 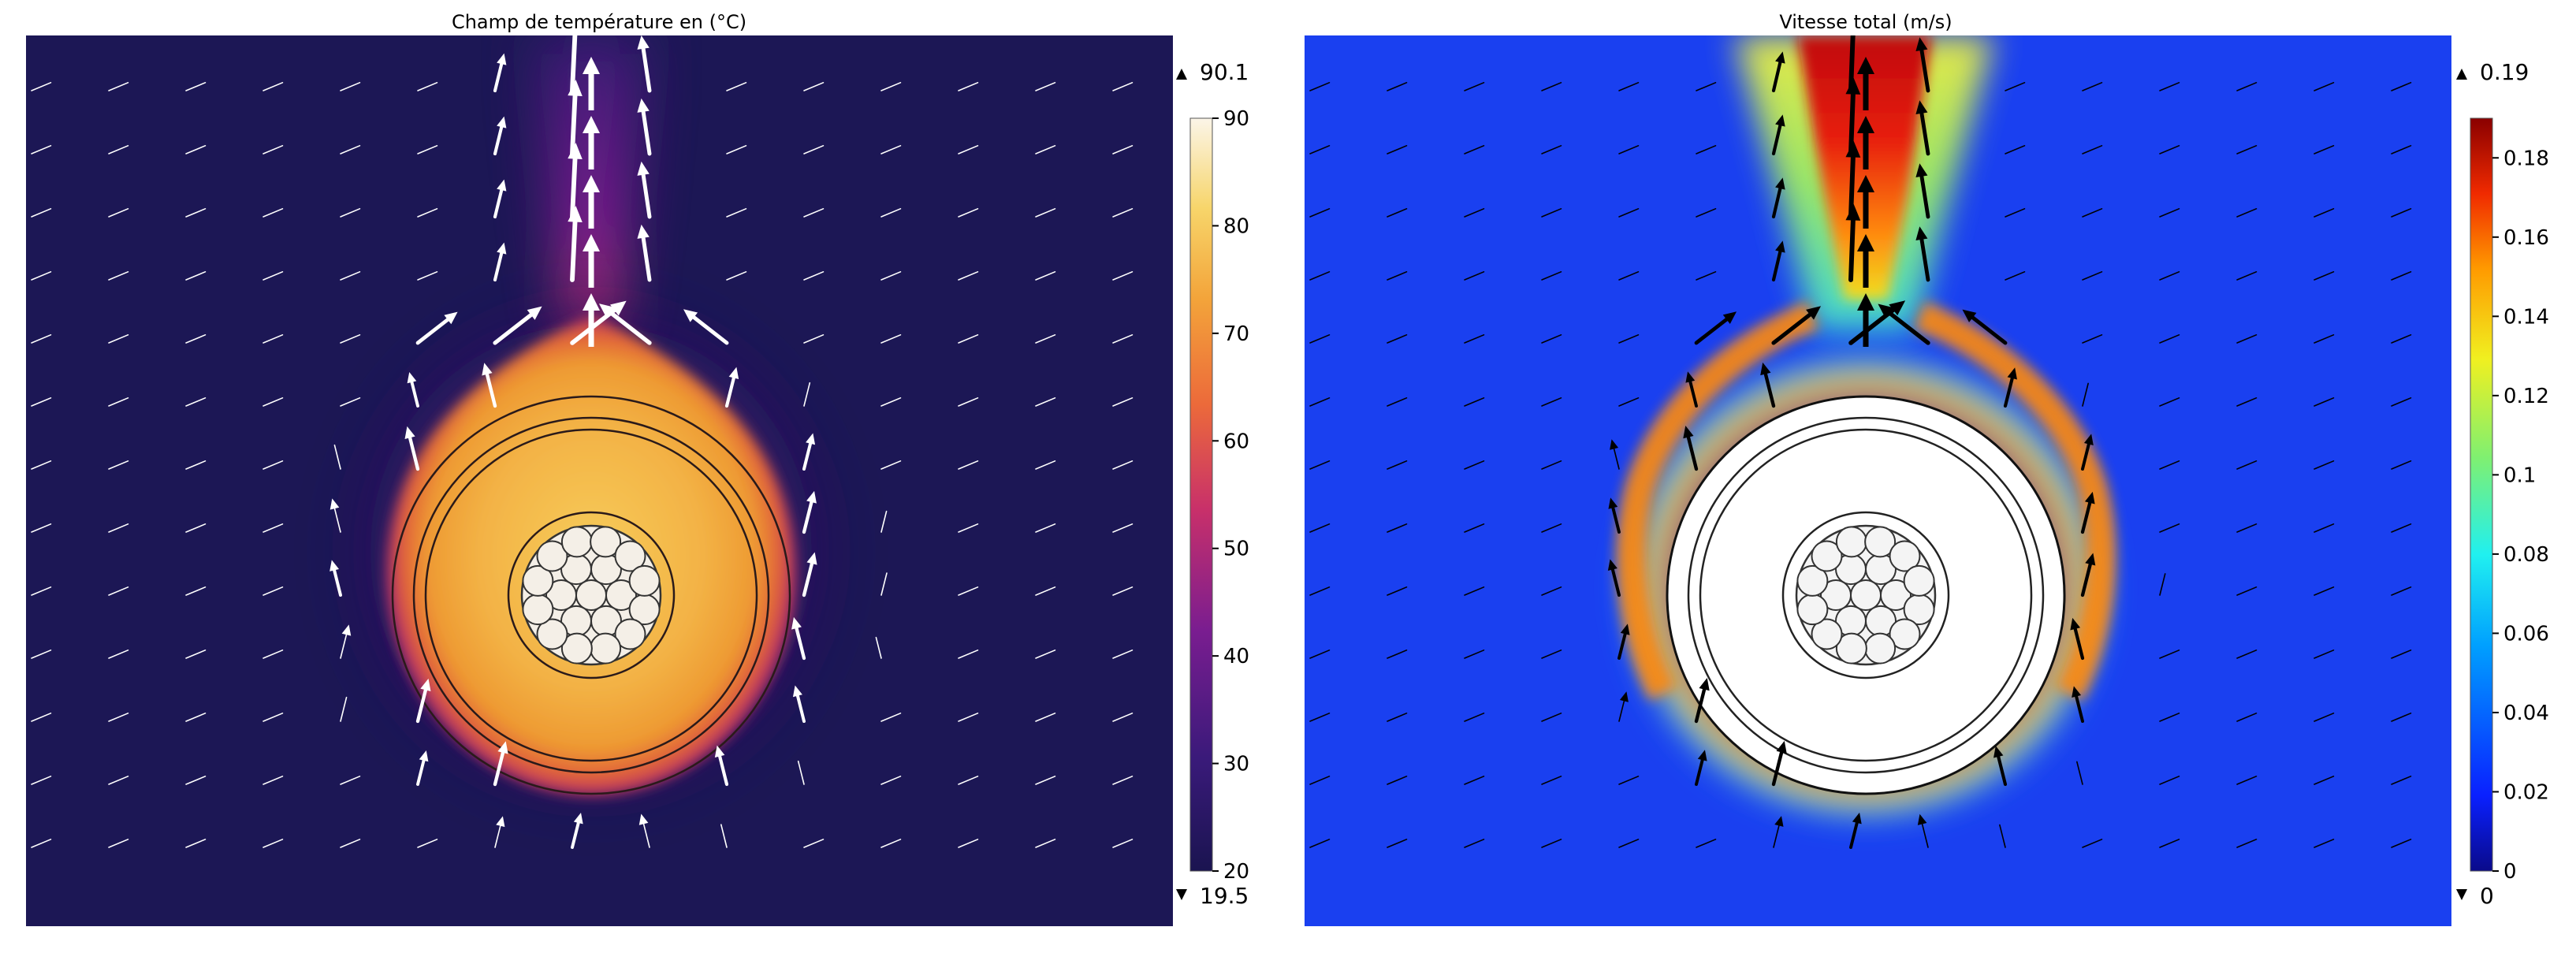 I want to click on temperature-colorbar-tick-label: 60, so click(x=1236, y=441).